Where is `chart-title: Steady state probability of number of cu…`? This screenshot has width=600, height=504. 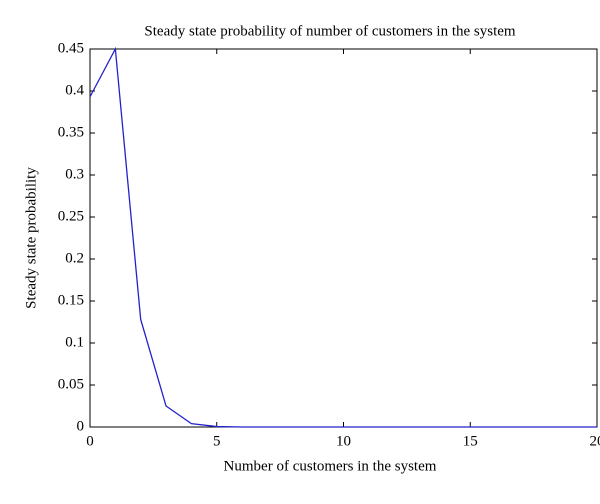 chart-title: Steady state probability of number of cu… is located at coordinates (330, 31).